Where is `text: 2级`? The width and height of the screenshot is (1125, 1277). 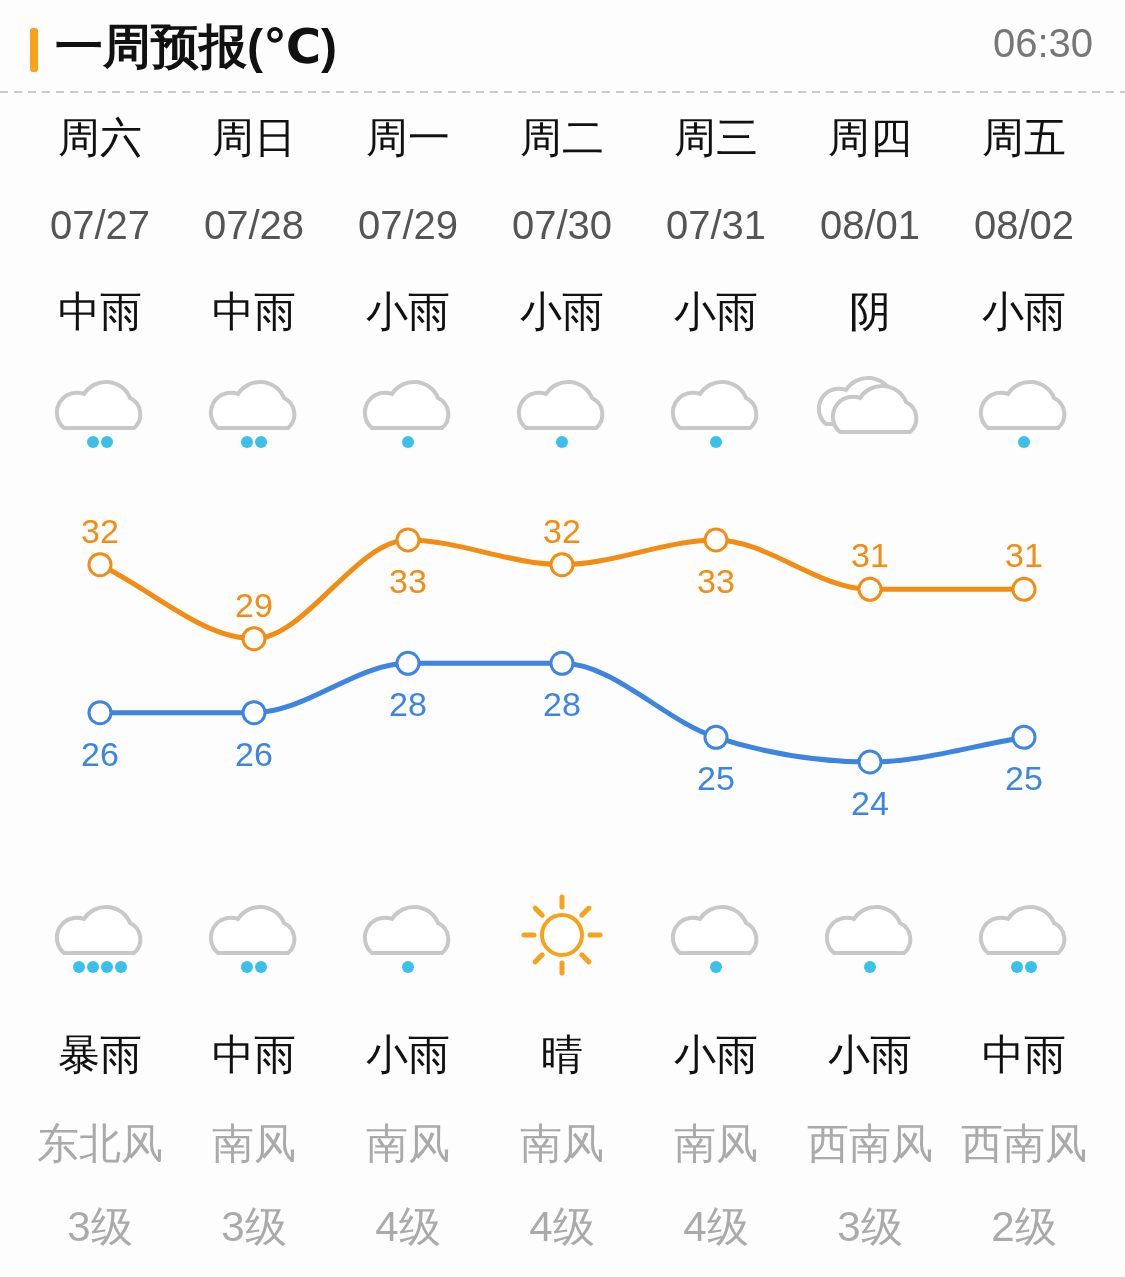 text: 2级 is located at coordinates (1024, 1227).